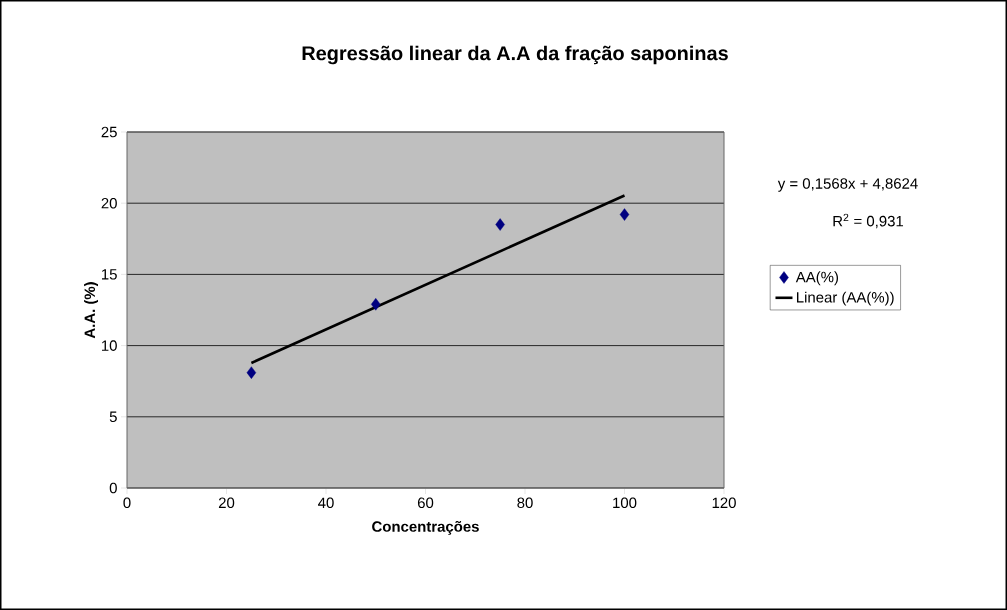  I want to click on text: R$^{2}$ = 0,931, so click(868, 221).